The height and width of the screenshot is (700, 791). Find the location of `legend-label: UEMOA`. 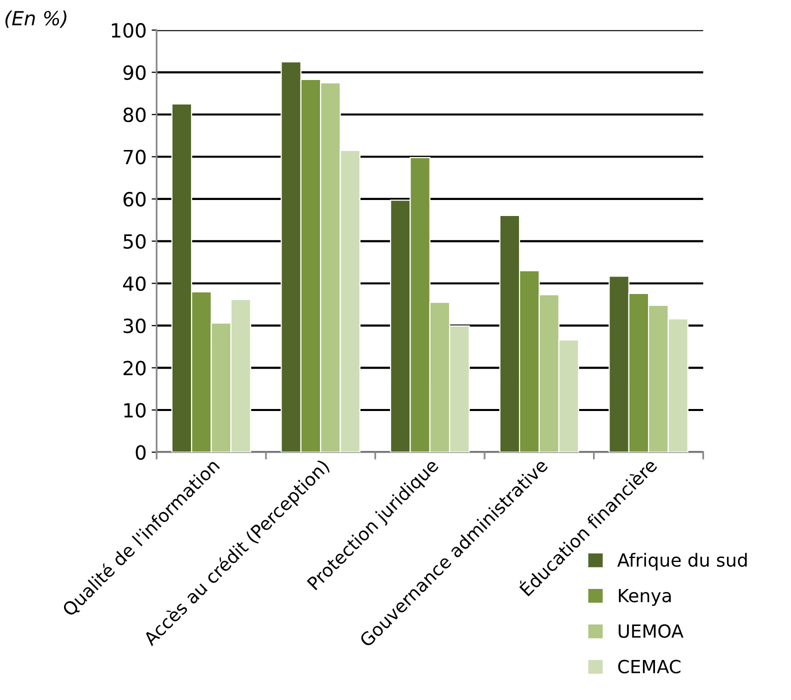

legend-label: UEMOA is located at coordinates (651, 631).